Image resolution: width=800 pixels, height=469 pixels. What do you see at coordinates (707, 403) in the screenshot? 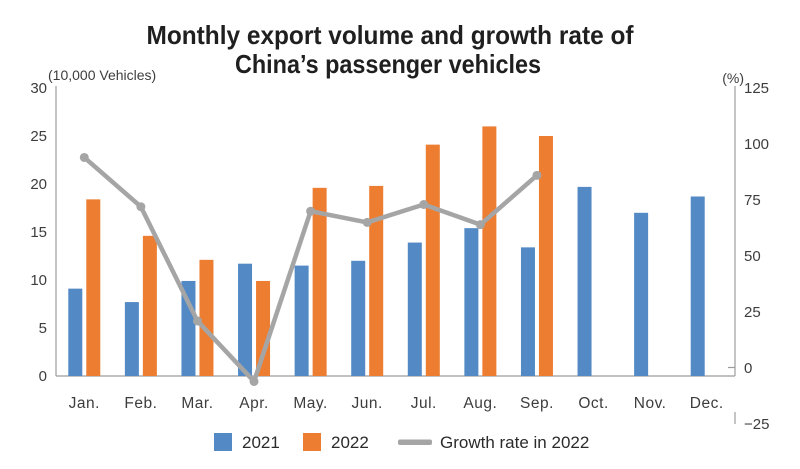
I see `x-label-dec: Dec.` at bounding box center [707, 403].